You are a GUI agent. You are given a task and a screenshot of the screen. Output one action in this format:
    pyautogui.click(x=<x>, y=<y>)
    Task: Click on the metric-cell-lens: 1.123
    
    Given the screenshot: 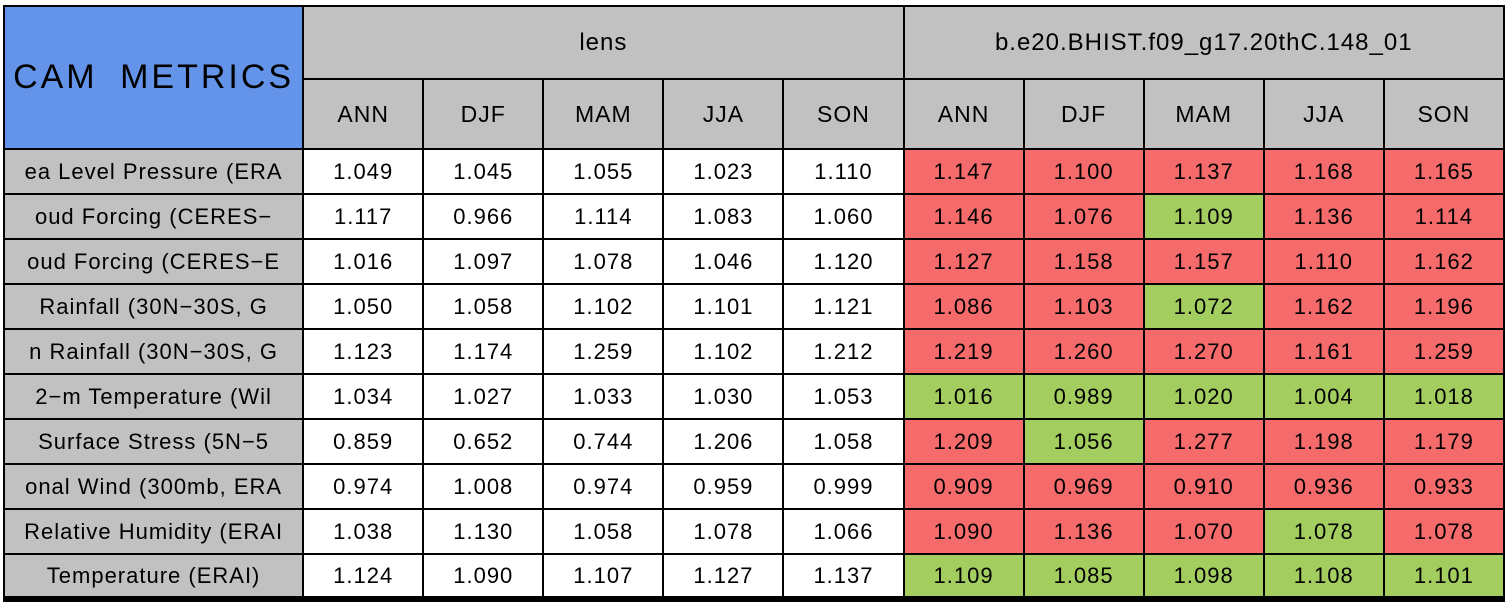 What is the action you would take?
    pyautogui.click(x=363, y=351)
    